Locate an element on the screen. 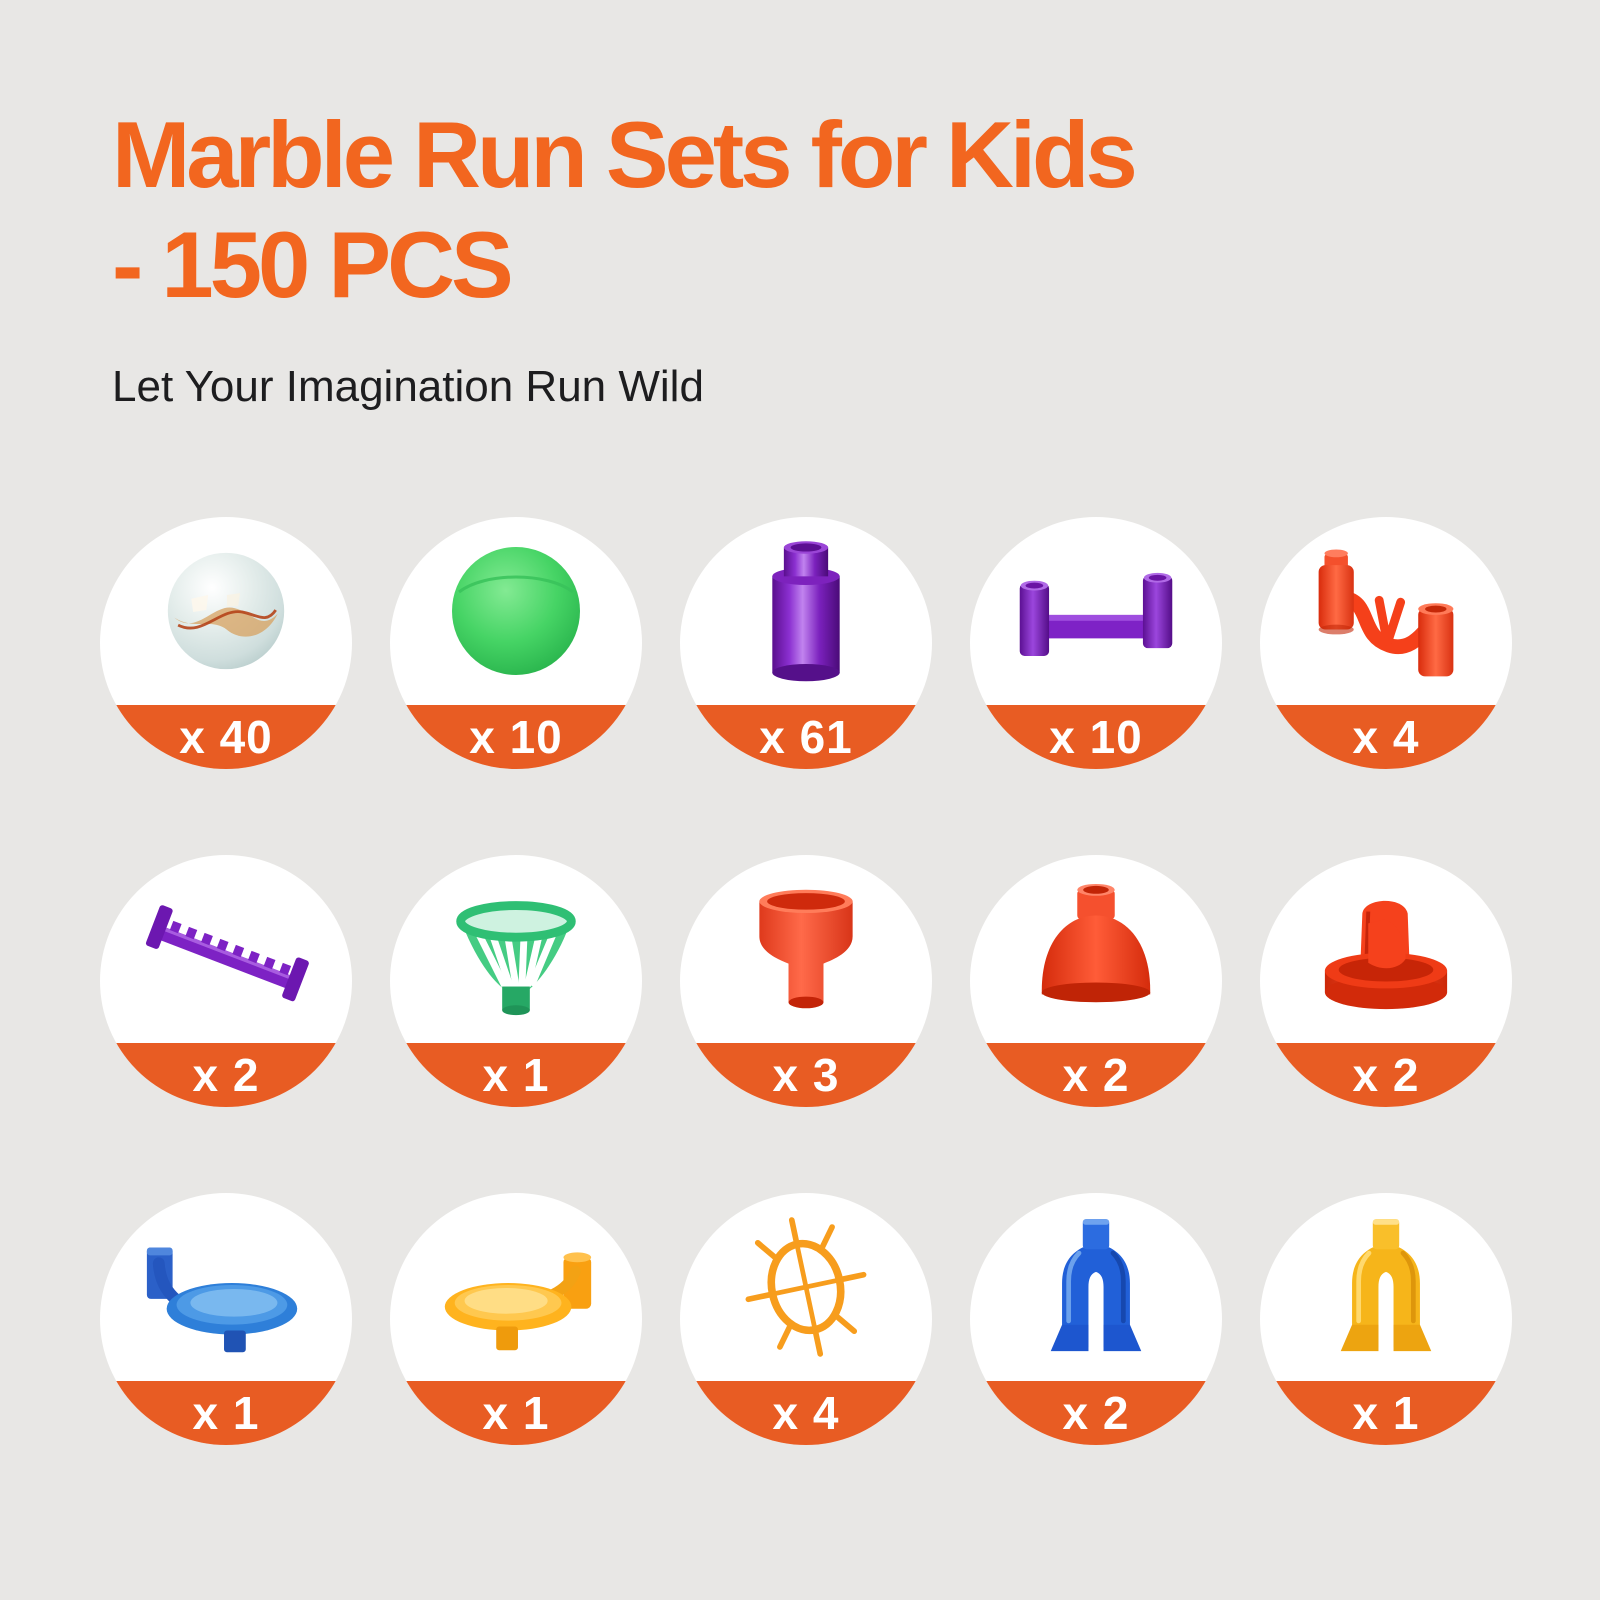  count-label: x 61 is located at coordinates (806, 737).